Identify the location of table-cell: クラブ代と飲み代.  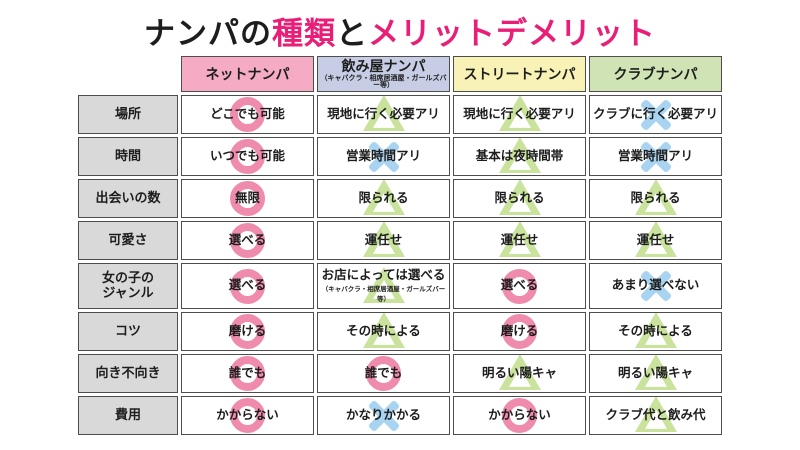
(655, 415).